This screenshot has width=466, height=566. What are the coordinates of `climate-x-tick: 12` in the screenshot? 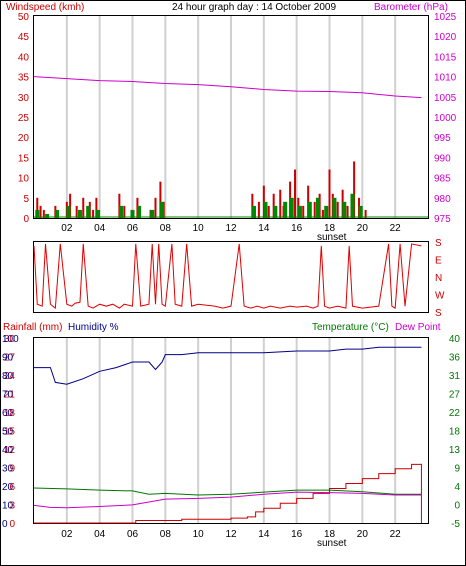 It's located at (231, 534).